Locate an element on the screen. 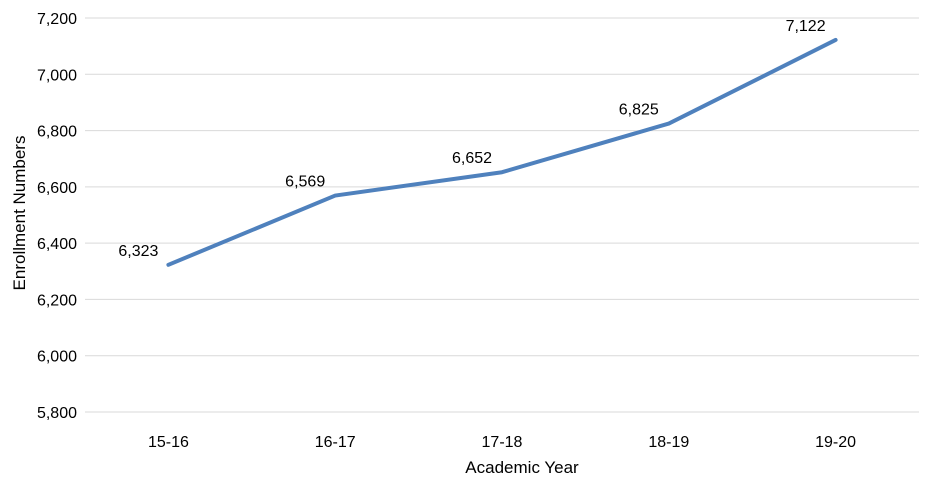 This screenshot has height=487, width=925. x-tick-label: 16-17 is located at coordinates (335, 442).